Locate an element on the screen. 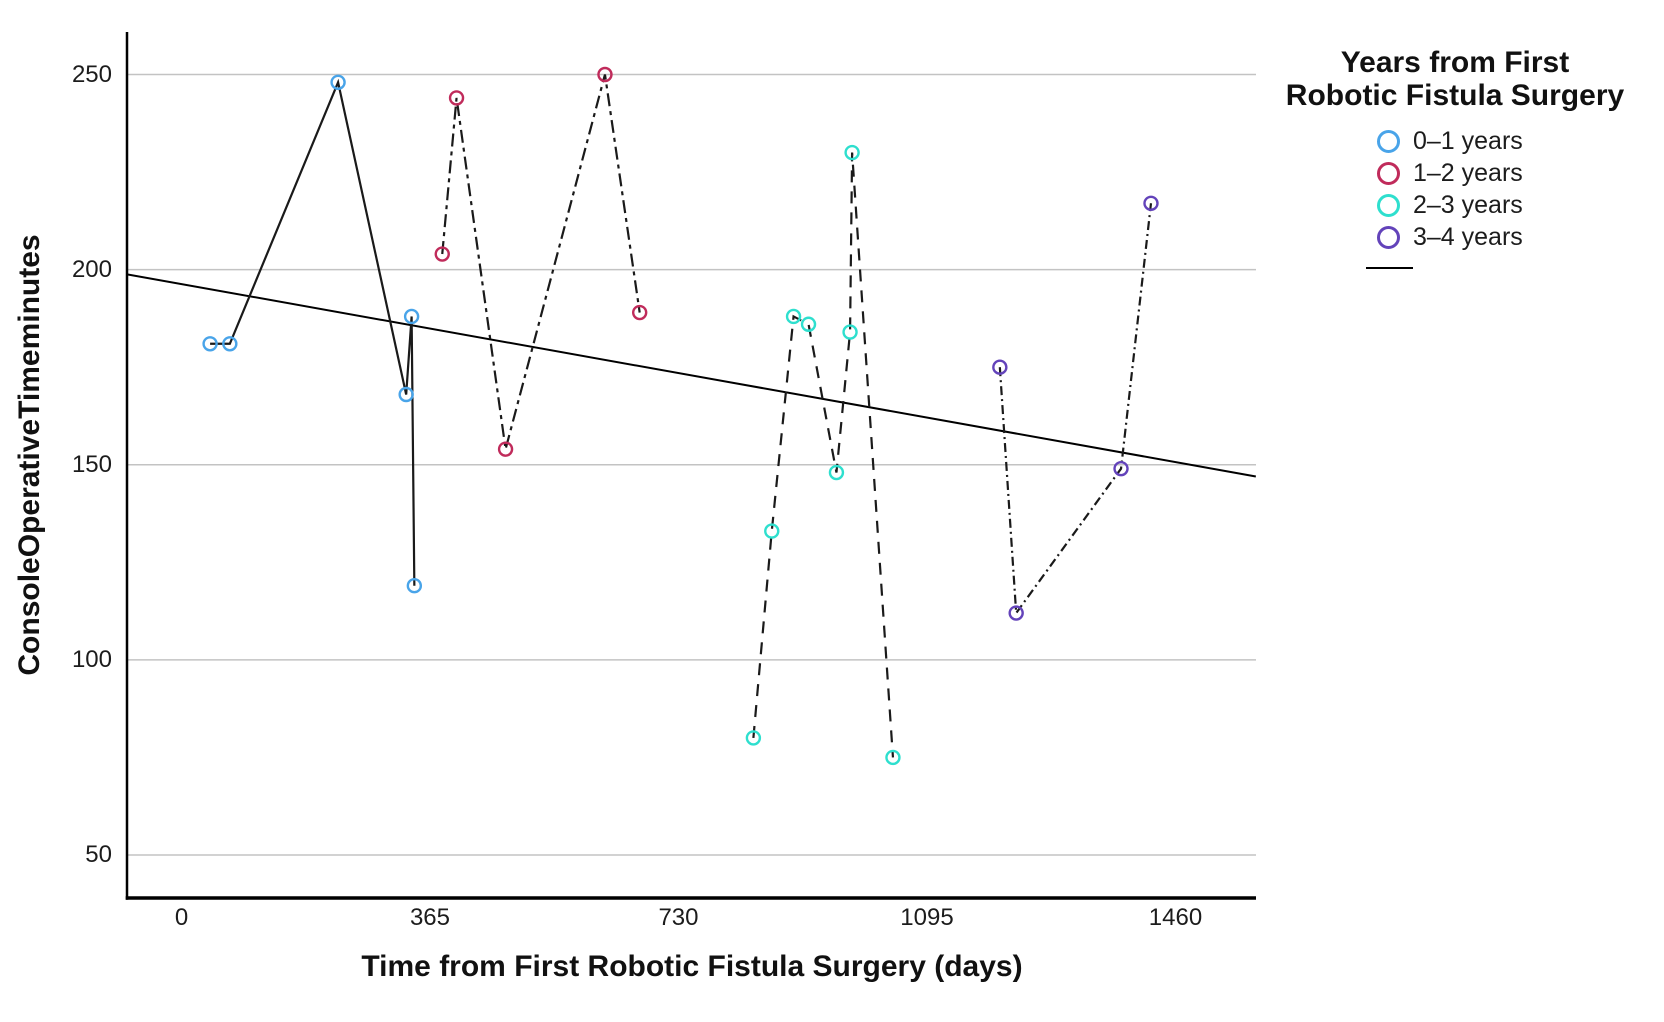 This screenshot has width=1664, height=1022. legend-item: 3–4 years is located at coordinates (1455, 237).